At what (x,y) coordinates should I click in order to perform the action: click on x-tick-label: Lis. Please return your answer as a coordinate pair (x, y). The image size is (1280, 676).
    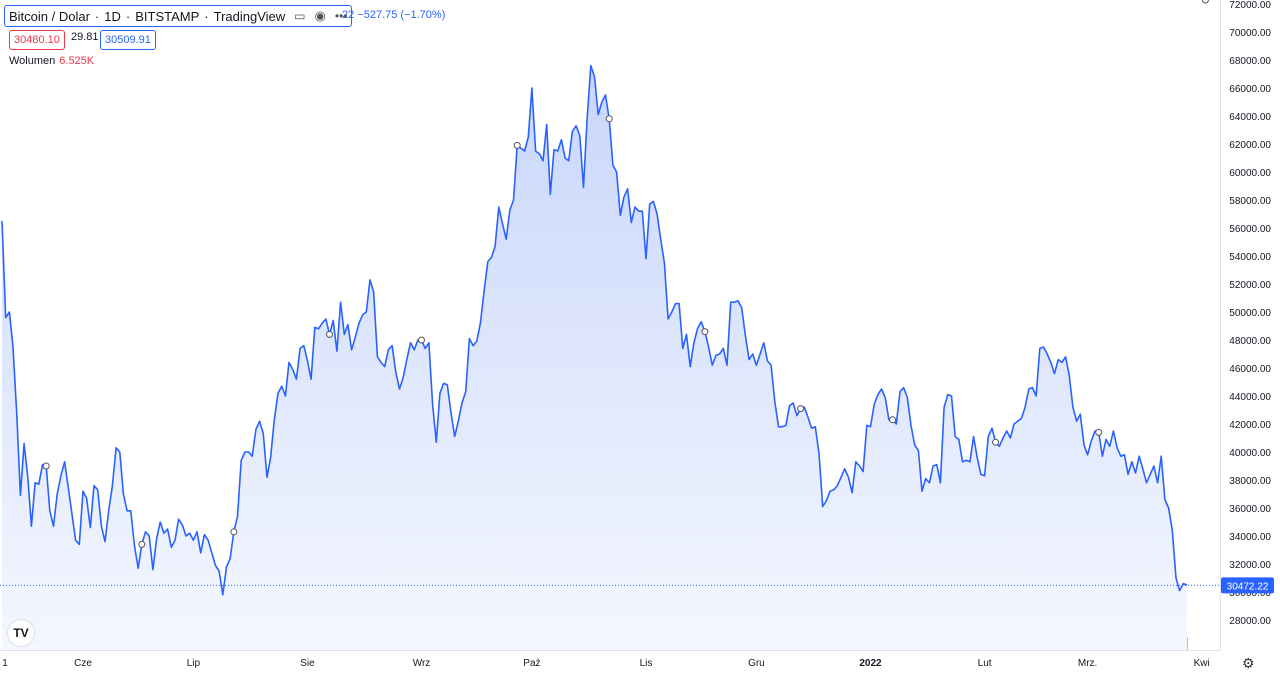
    Looking at the image, I should click on (646, 663).